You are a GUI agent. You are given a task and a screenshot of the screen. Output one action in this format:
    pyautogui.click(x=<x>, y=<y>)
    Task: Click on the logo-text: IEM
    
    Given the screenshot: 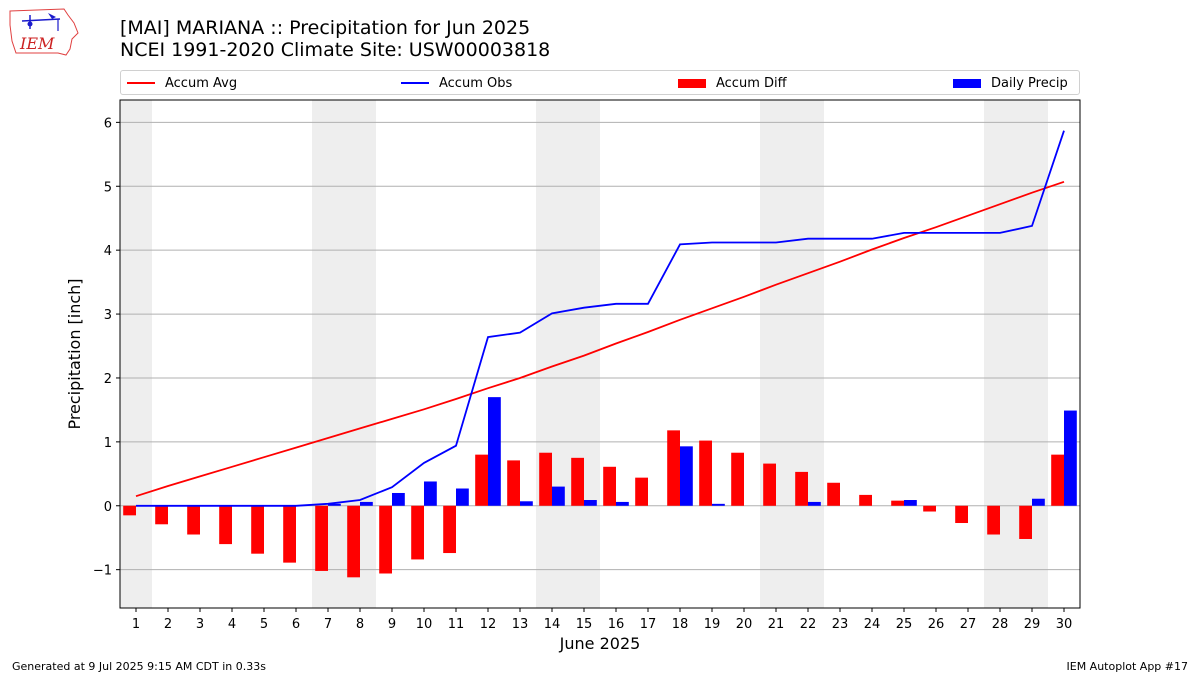 What is the action you would take?
    pyautogui.click(x=37, y=43)
    